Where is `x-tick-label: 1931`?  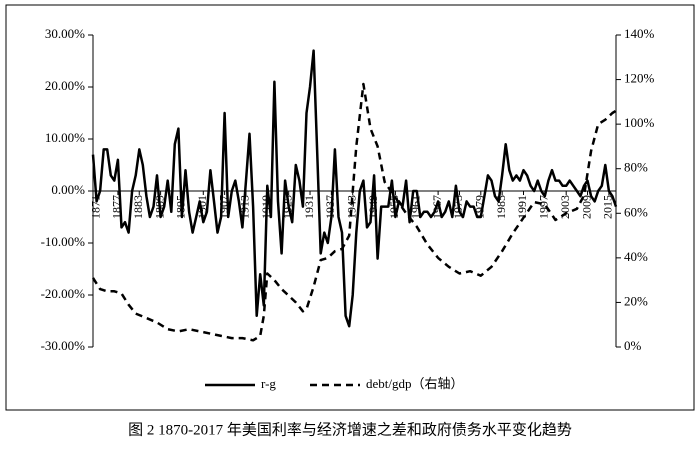
x-tick-label: 1931 is located at coordinates (309, 207).